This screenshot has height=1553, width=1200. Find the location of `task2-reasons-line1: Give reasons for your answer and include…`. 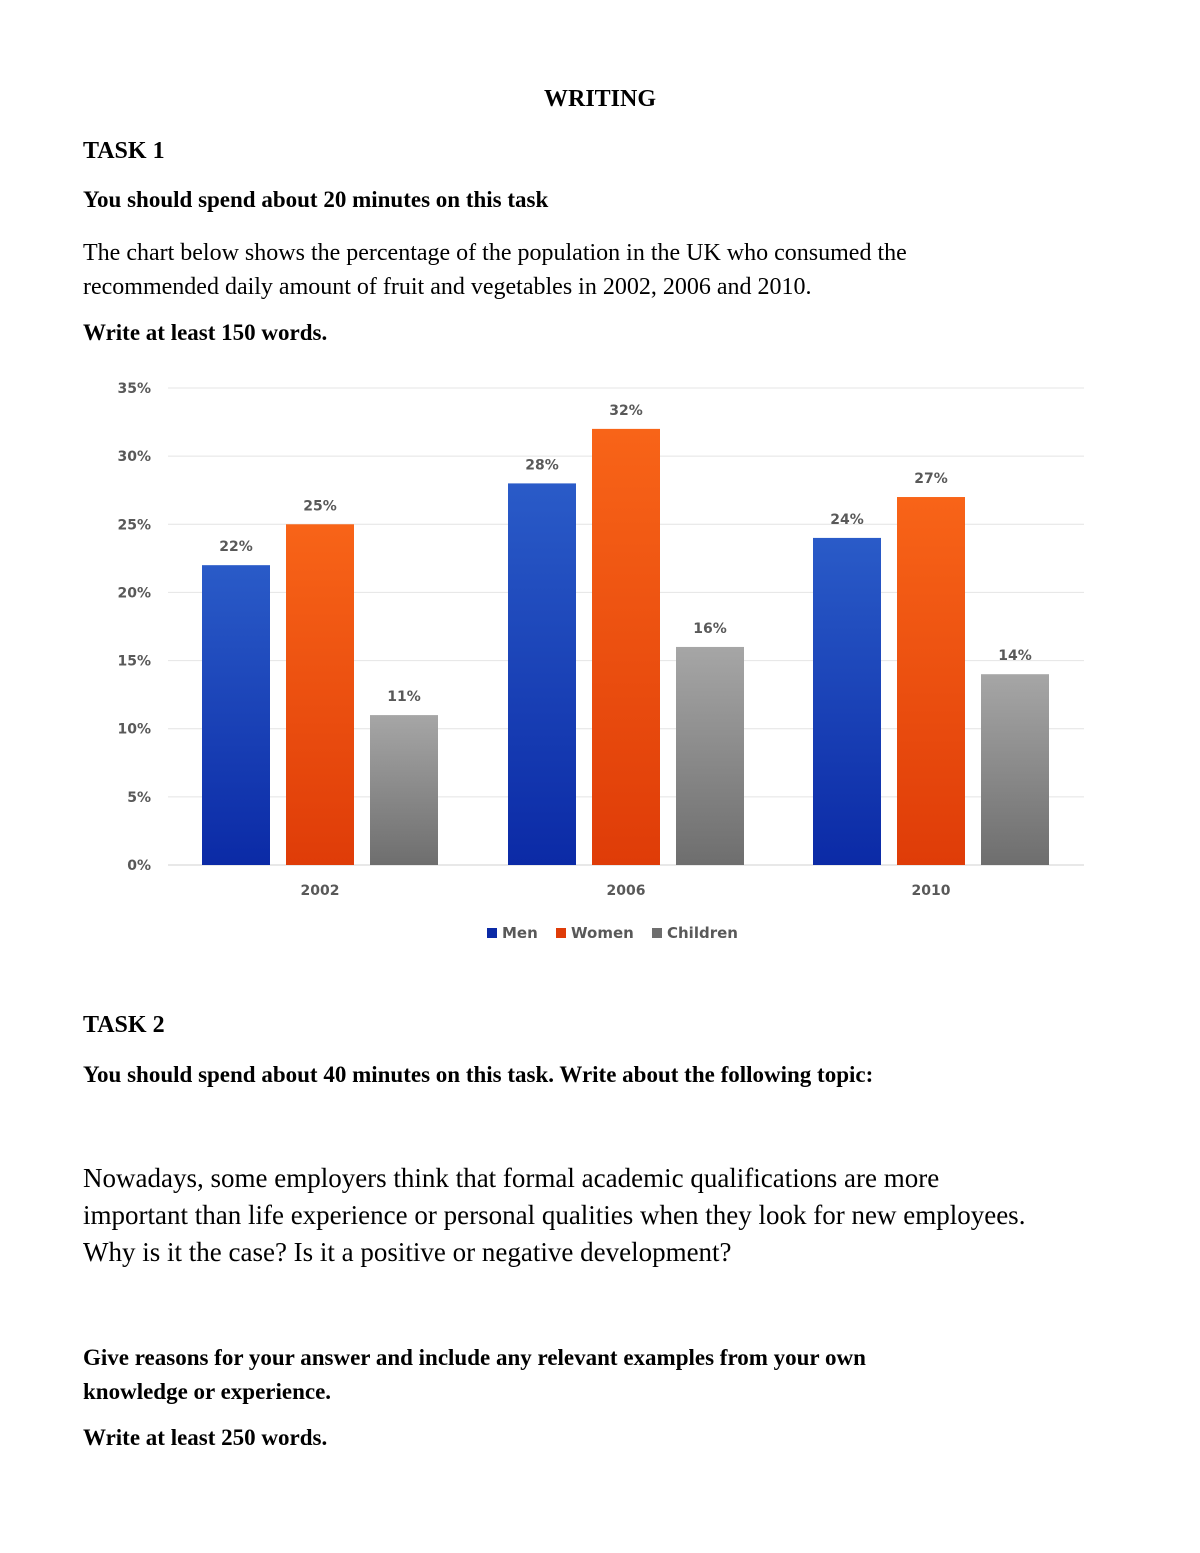

task2-reasons-line1: Give reasons for your answer and include… is located at coordinates (474, 1357).